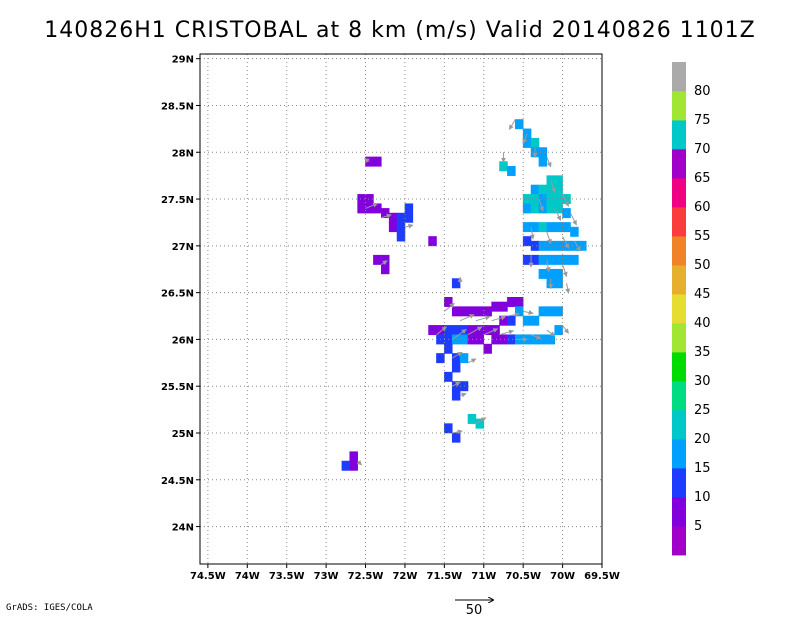 This screenshot has width=800, height=618. What do you see at coordinates (183, 247) in the screenshot?
I see `y-tick-label: 27N` at bounding box center [183, 247].